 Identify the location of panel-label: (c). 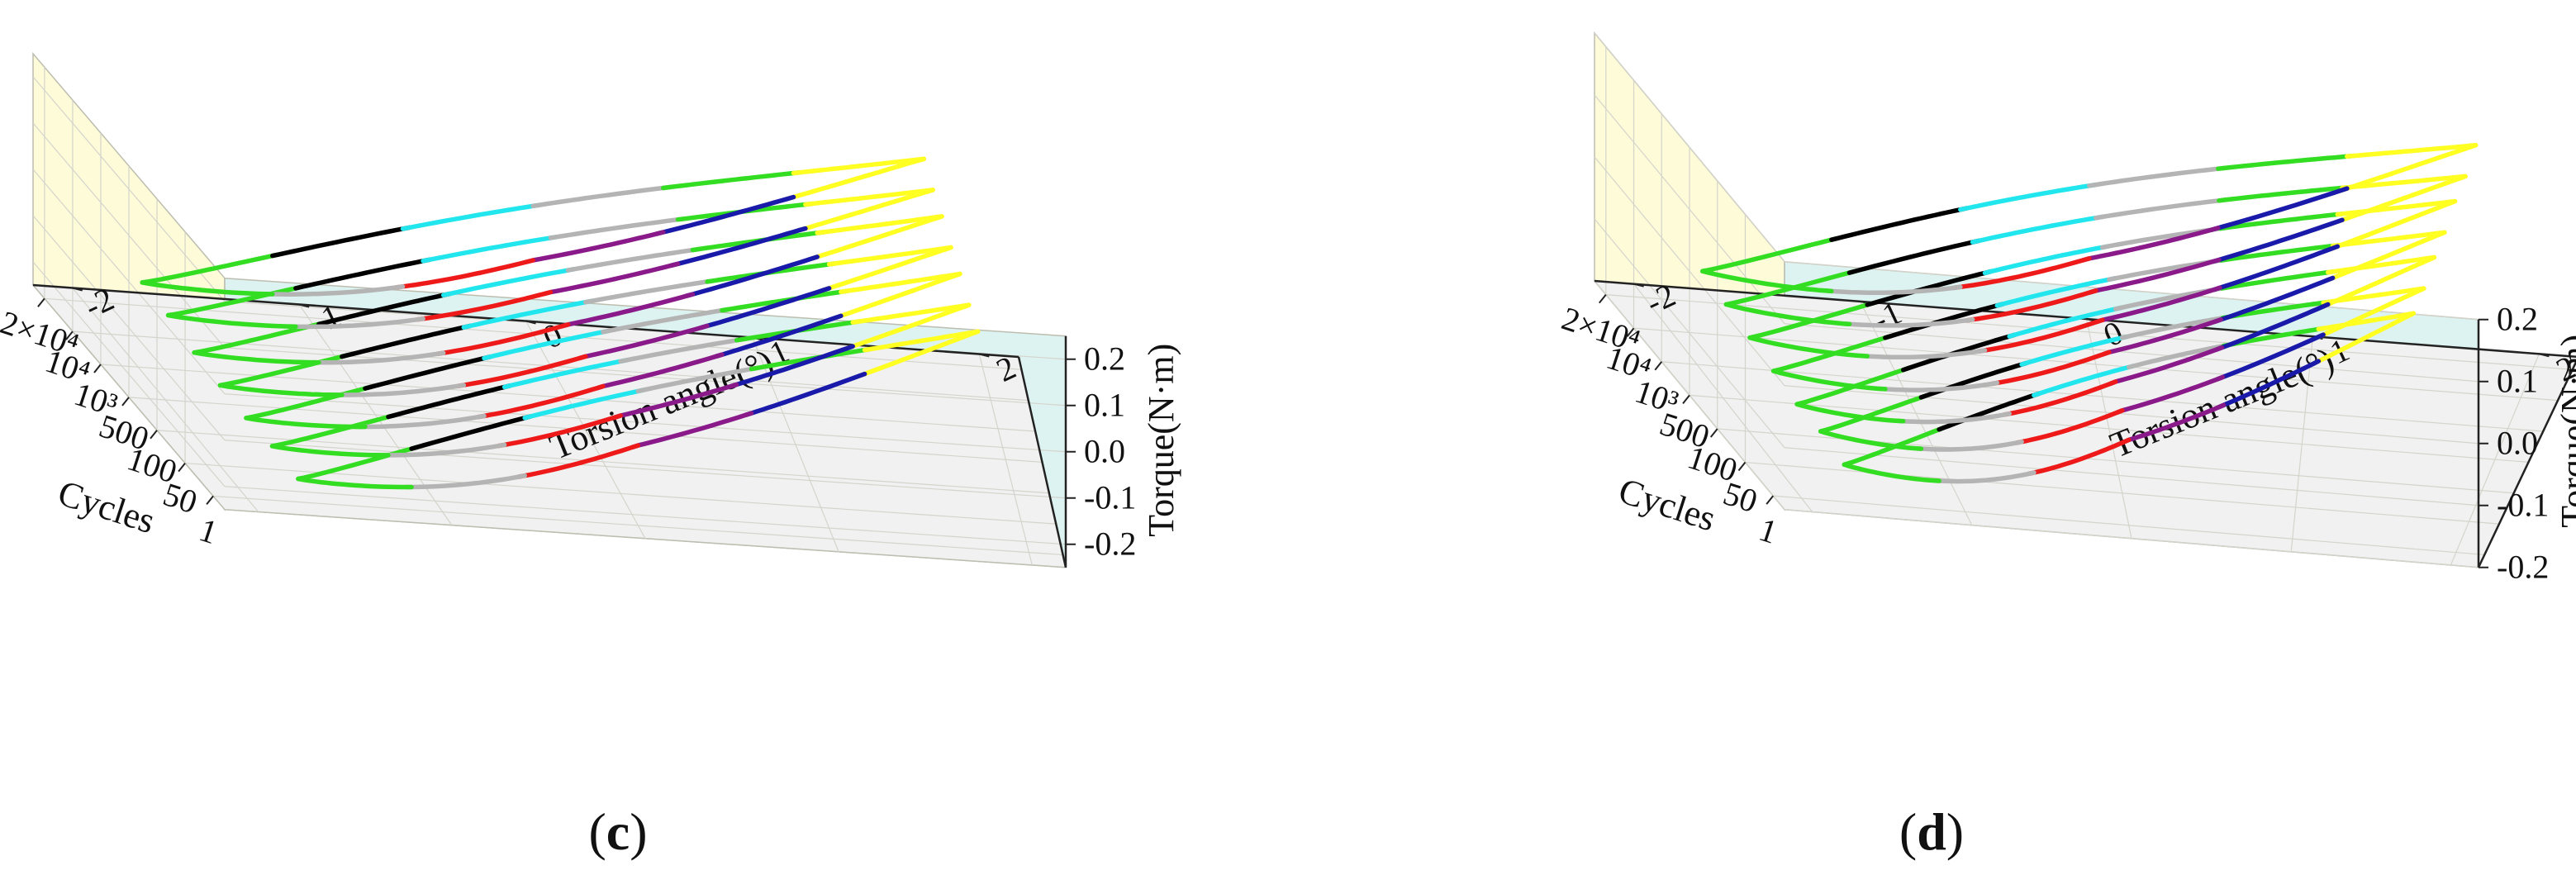
(617, 832).